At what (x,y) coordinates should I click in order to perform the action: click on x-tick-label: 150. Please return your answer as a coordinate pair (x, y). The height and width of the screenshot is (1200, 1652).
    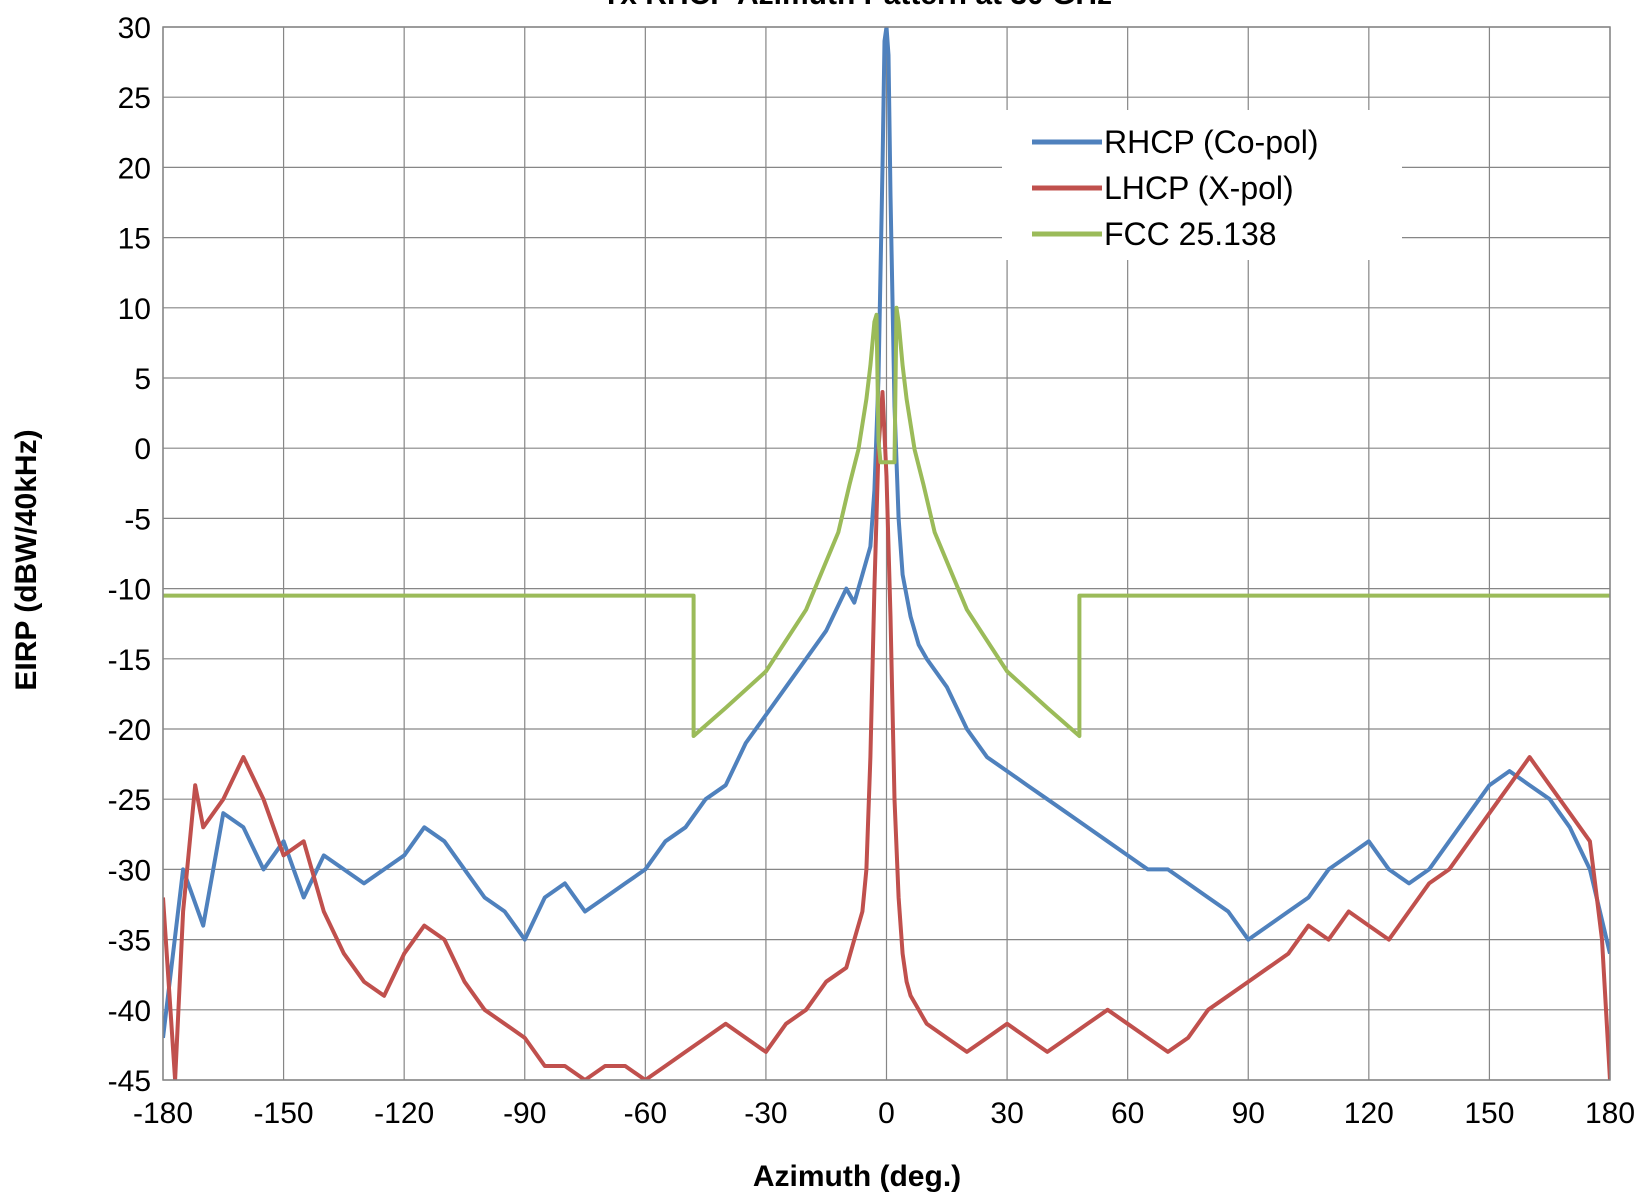
    Looking at the image, I should click on (1489, 1113).